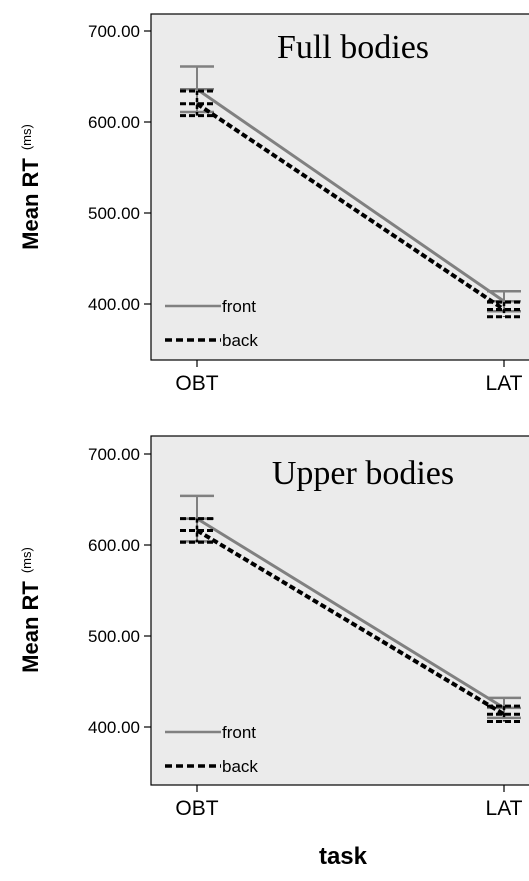 This screenshot has width=529, height=881. I want to click on chart-title: Upper bodies, so click(363, 473).